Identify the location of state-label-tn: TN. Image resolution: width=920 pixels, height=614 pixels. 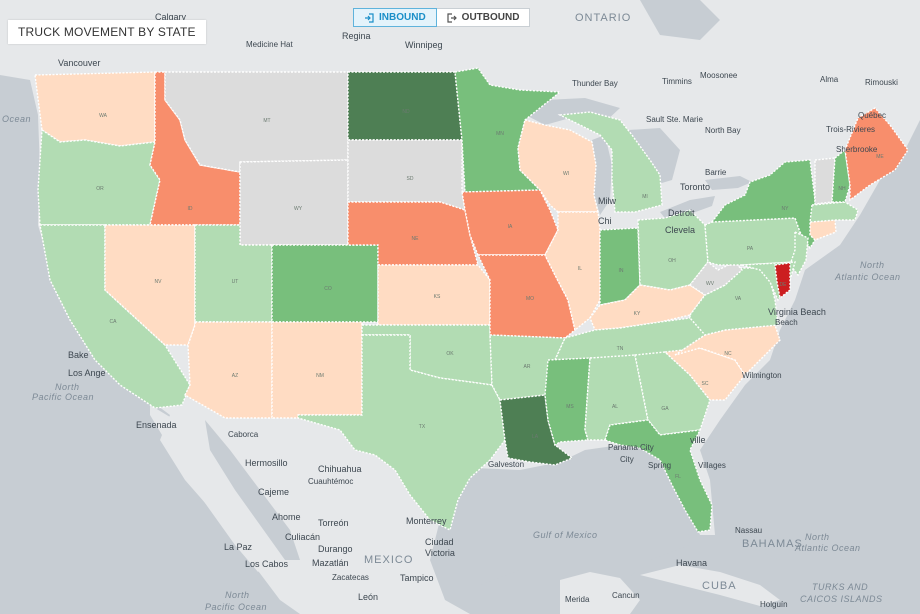
(620, 349).